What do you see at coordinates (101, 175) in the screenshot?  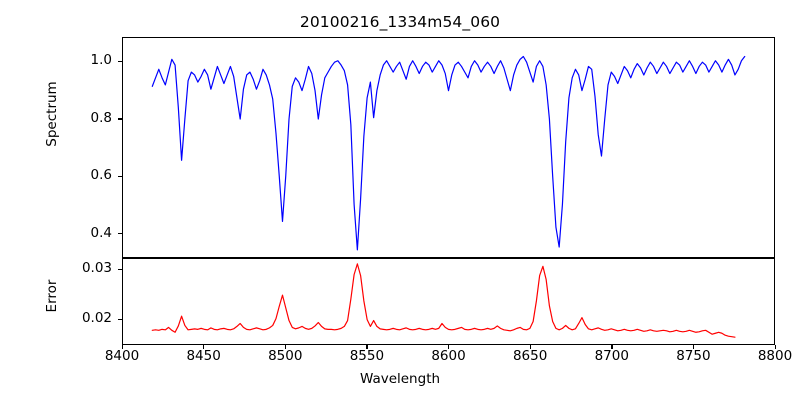 I see `spectrum-y-tick-label: 0.6` at bounding box center [101, 175].